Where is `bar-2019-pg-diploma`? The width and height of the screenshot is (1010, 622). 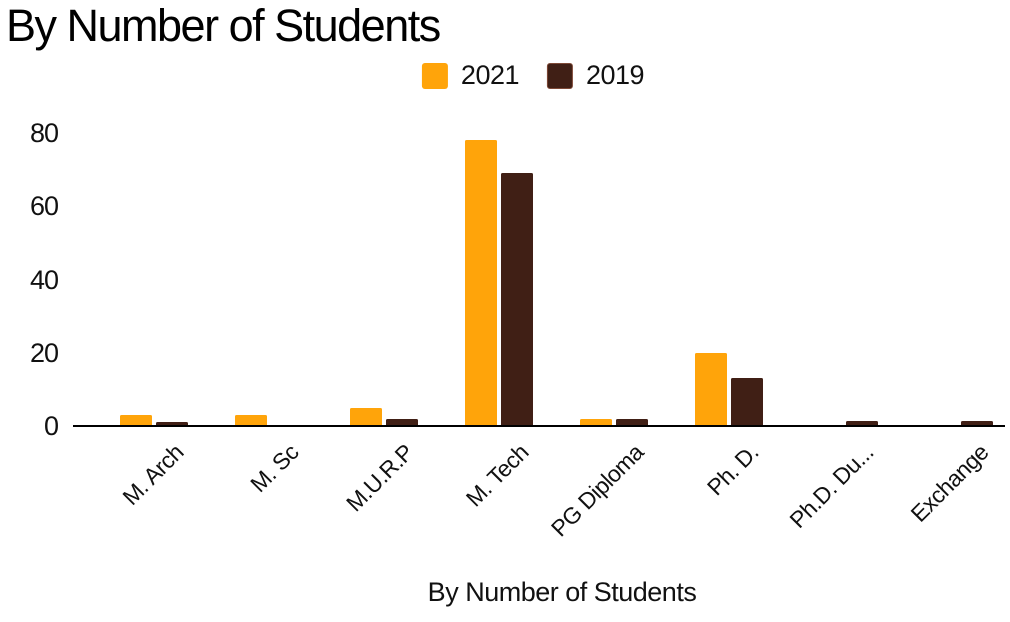 bar-2019-pg-diploma is located at coordinates (632, 422).